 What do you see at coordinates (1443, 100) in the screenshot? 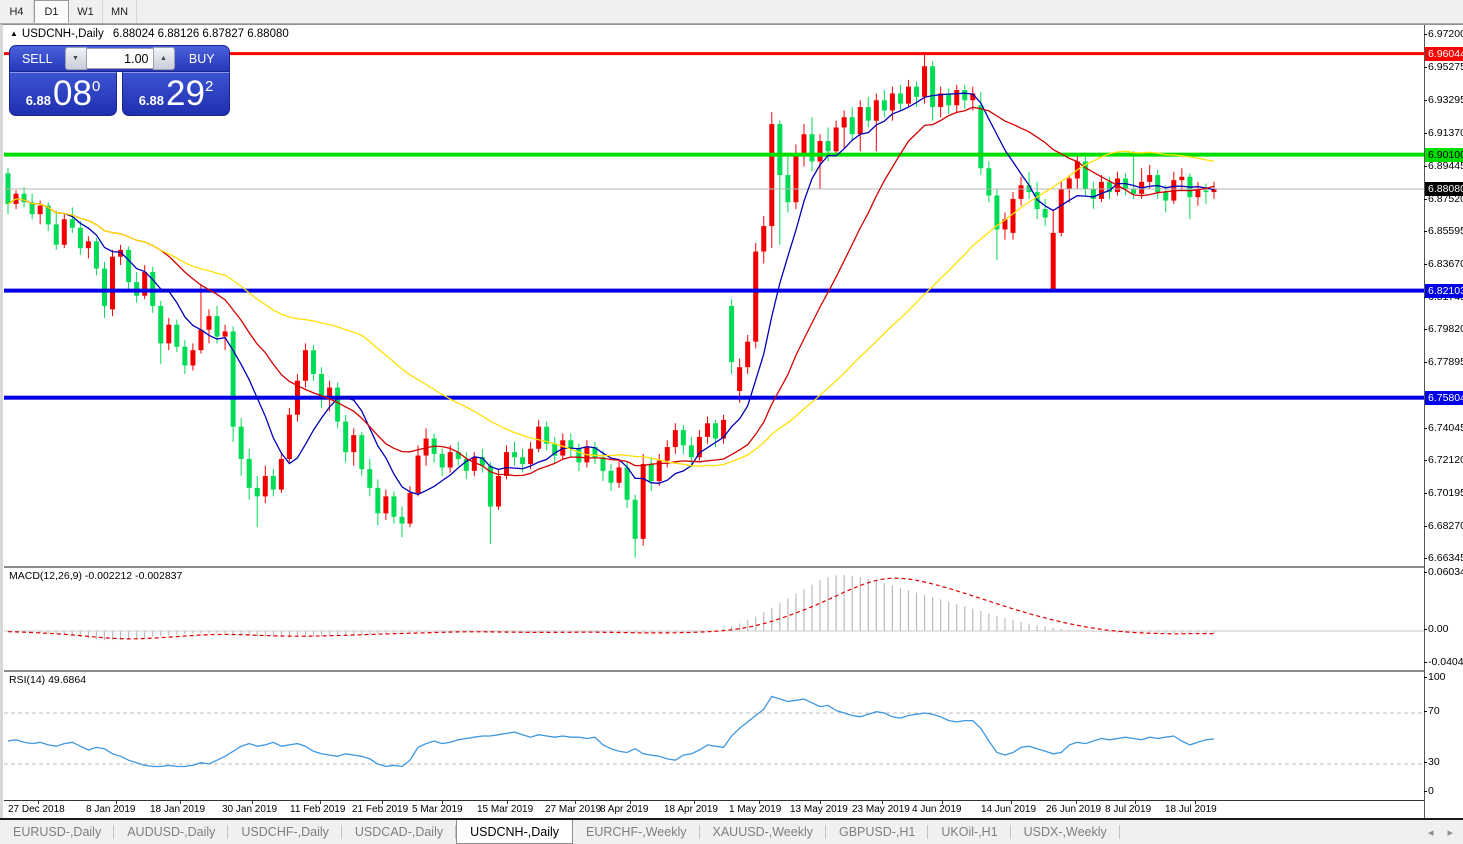
I see `price-tick-6.93295: 6.93295` at bounding box center [1443, 100].